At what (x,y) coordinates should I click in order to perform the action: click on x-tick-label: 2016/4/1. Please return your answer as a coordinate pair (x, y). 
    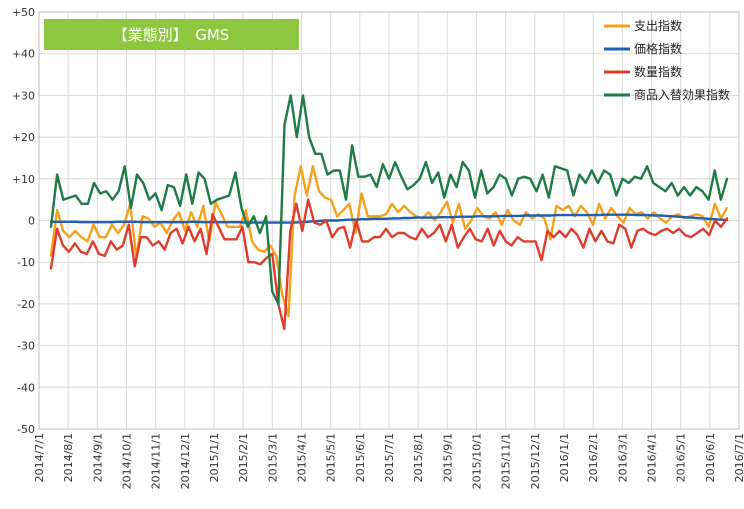
    Looking at the image, I should click on (652, 457).